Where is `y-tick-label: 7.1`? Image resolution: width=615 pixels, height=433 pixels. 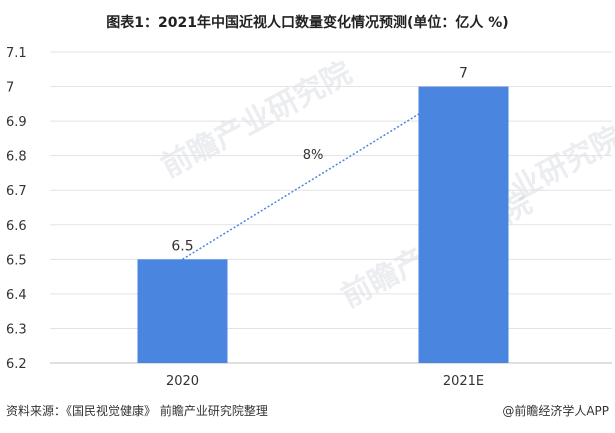 y-tick-label: 7.1 is located at coordinates (16, 53).